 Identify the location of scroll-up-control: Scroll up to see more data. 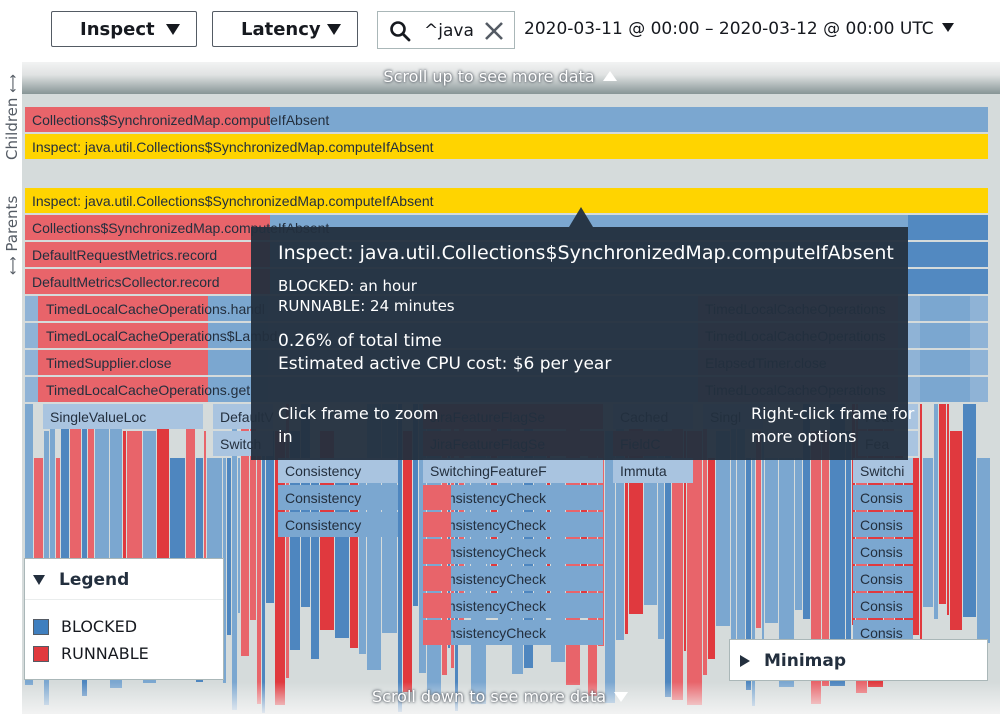
(500, 76).